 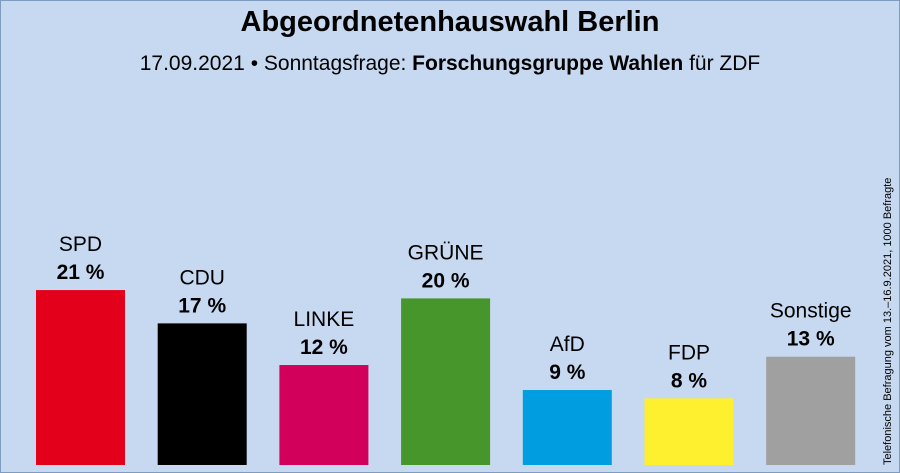 I want to click on subtitle-client: für ZDF, so click(x=725, y=63).